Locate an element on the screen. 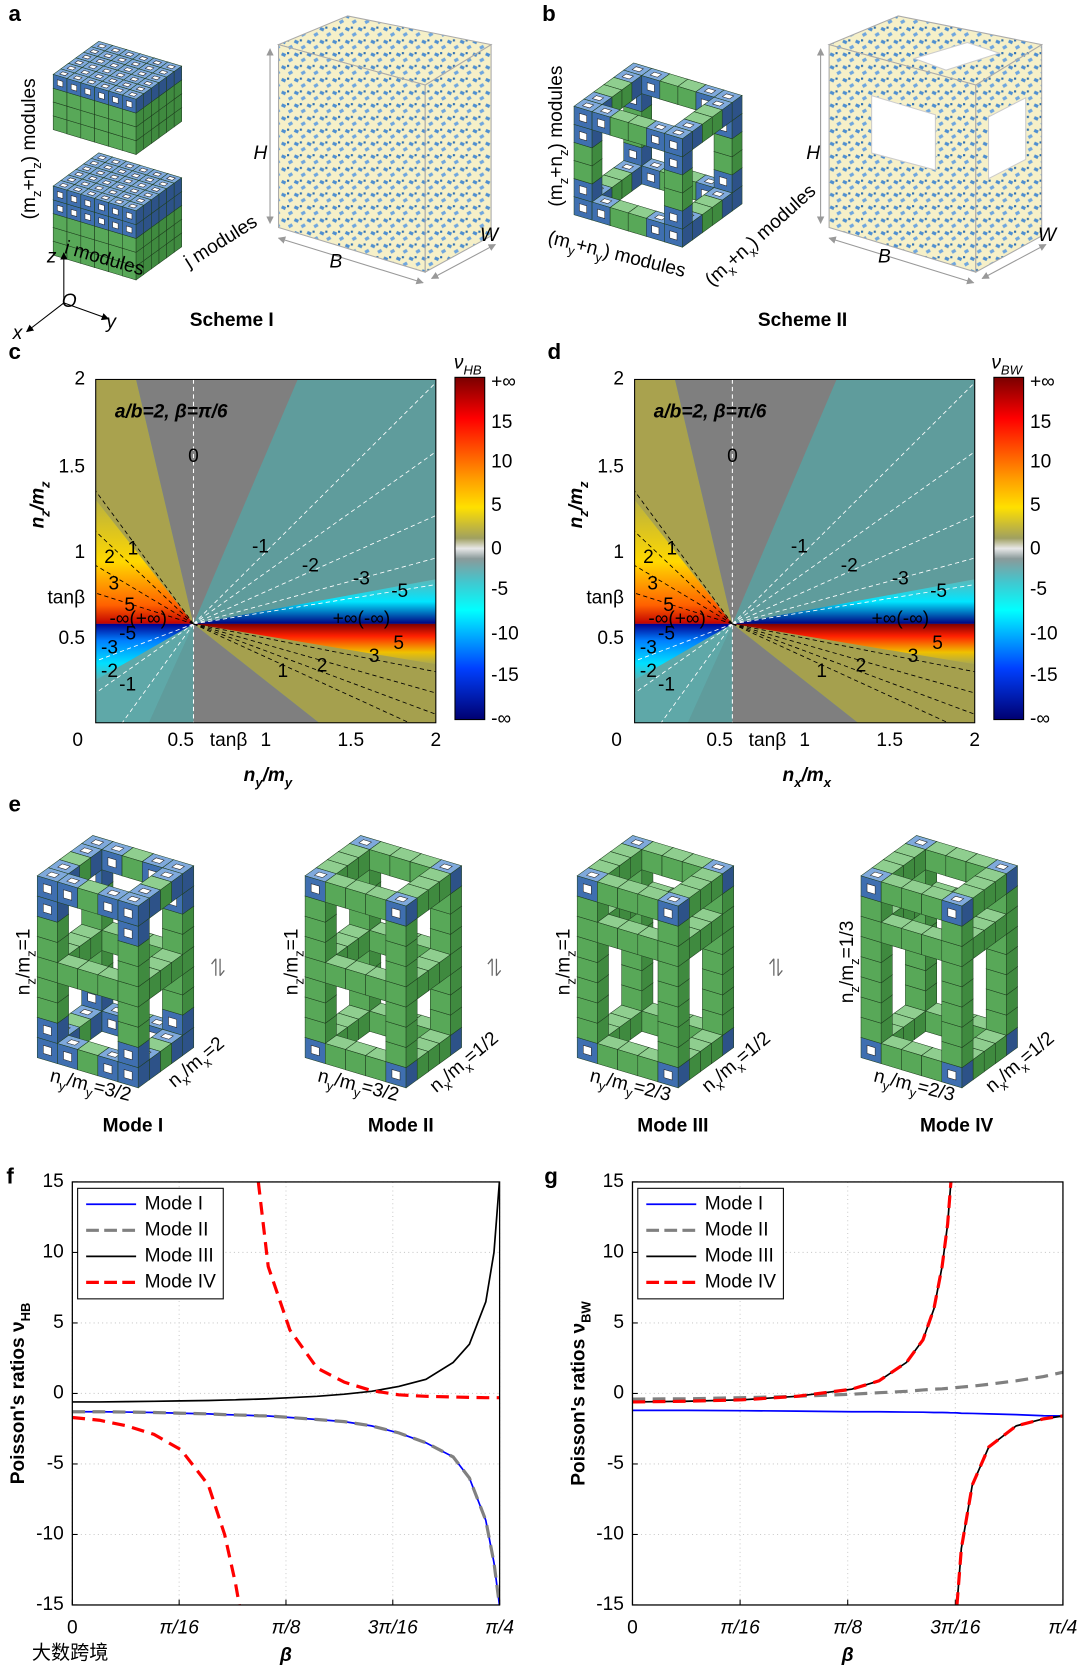 Image resolution: width=1080 pixels, height=1673 pixels. dim-arrow is located at coordinates (901, 260).